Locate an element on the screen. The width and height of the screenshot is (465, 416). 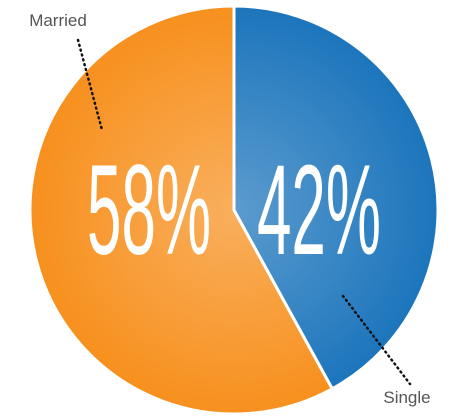
category-label: Single is located at coordinates (406, 397).